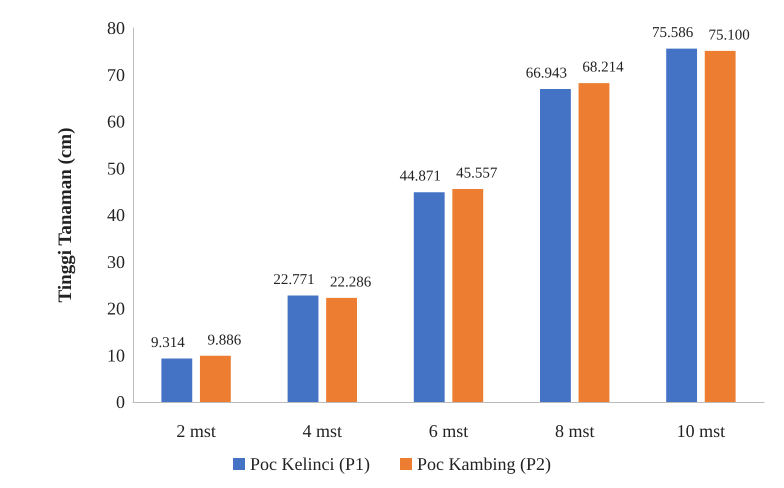 This screenshot has height=488, width=784. Describe the element at coordinates (120, 402) in the screenshot. I see `y-tick-label: 0` at that location.